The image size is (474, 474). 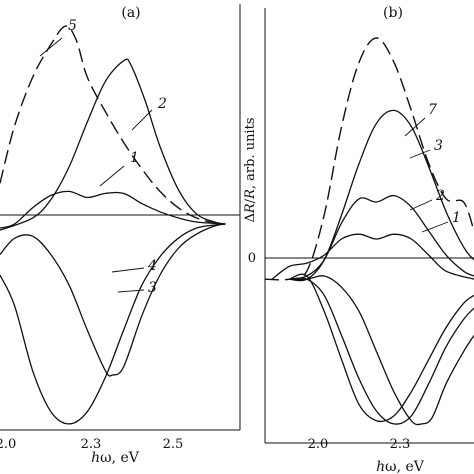 I want to click on panel-b-x-tick: 2.0, so click(x=318, y=444).